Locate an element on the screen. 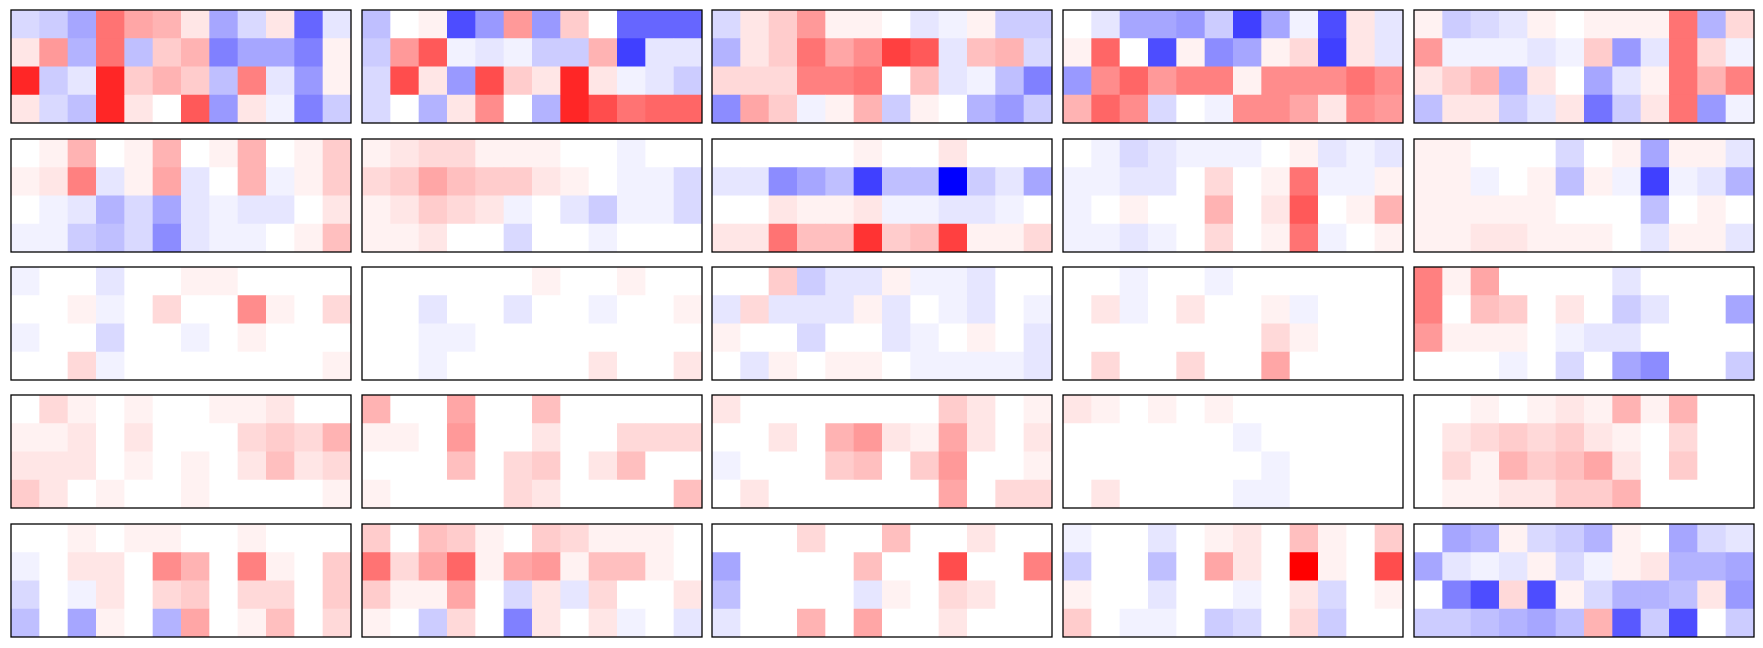 Image resolution: width=1763 pixels, height=648 pixels. panel-frame is located at coordinates (1233, 580).